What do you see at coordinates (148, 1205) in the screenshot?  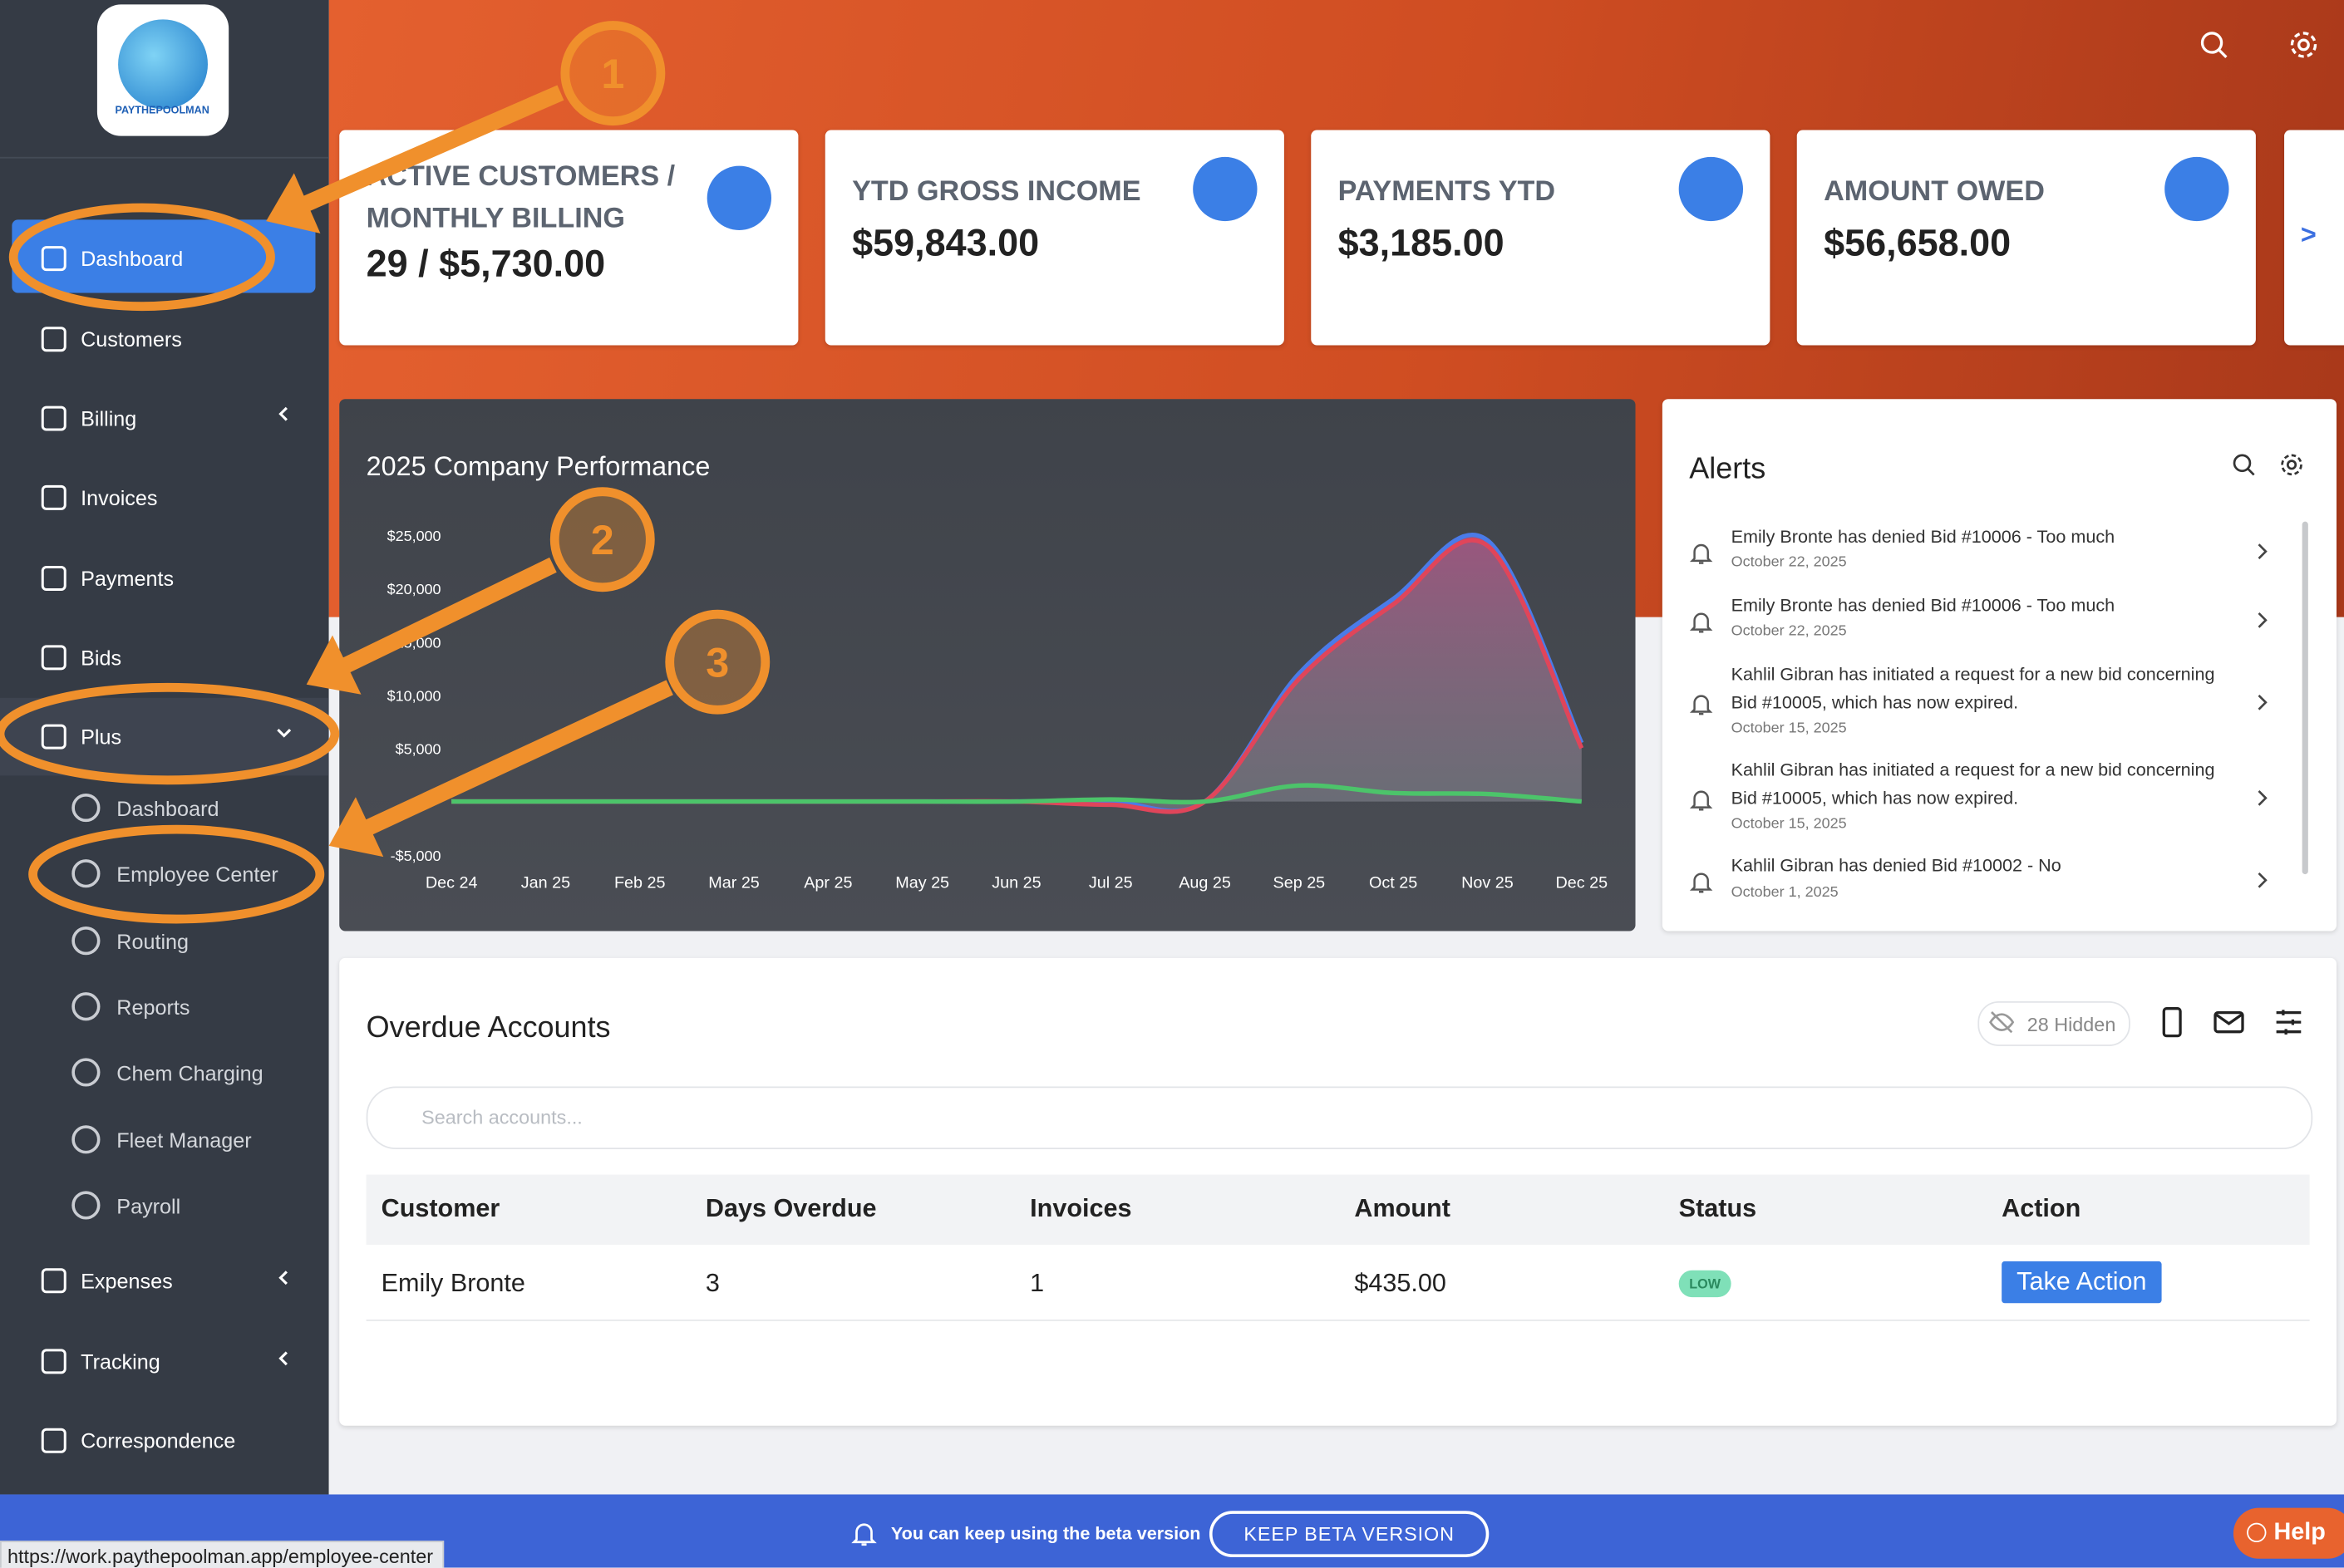 I see `sub-nav-item: Payroll` at bounding box center [148, 1205].